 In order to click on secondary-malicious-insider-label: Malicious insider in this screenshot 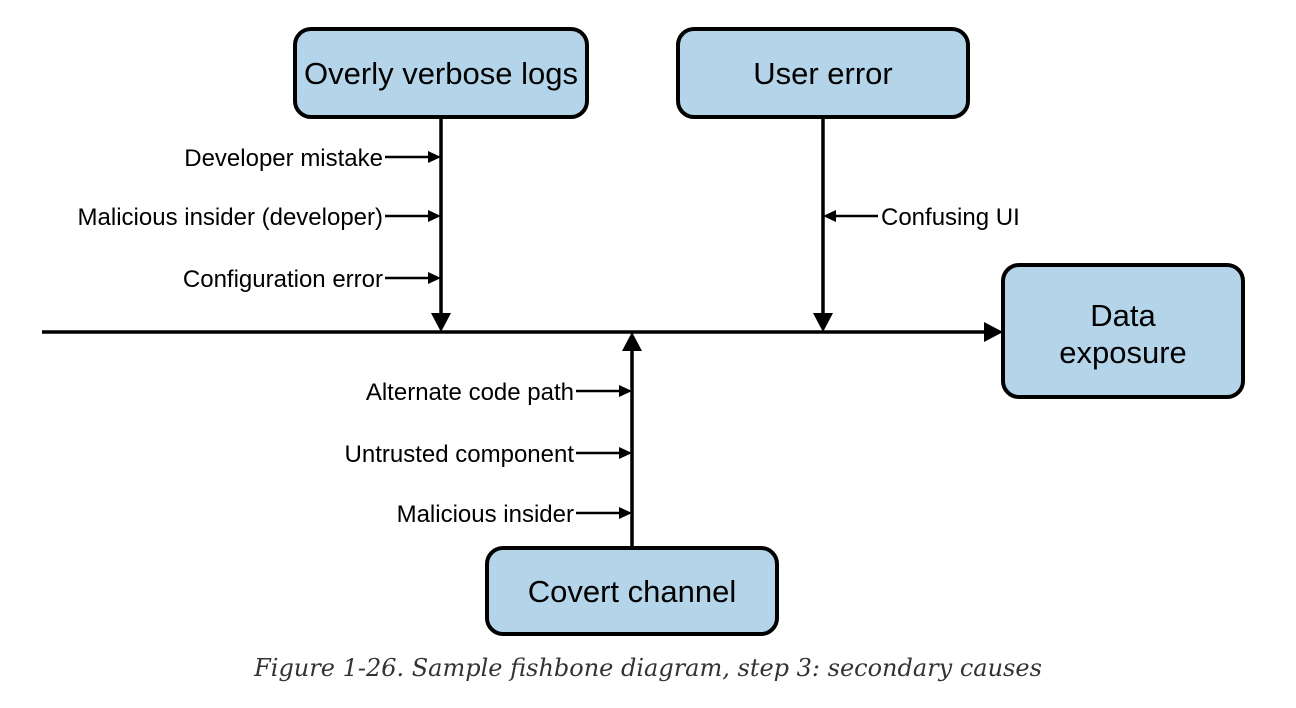, I will do `click(485, 514)`.